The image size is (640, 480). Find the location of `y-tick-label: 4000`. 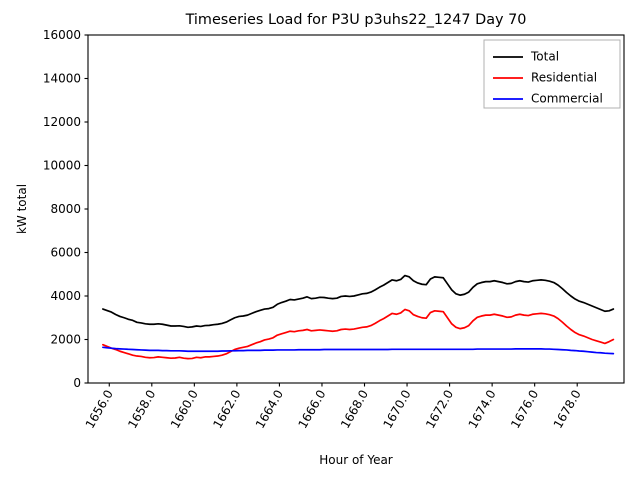

y-tick-label: 4000 is located at coordinates (65, 296).